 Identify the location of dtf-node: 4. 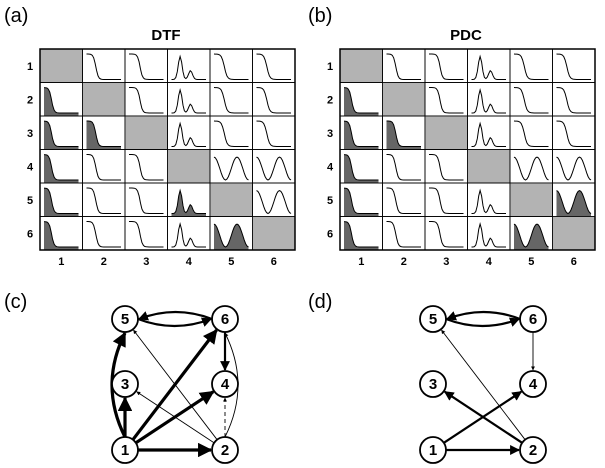
(225, 384).